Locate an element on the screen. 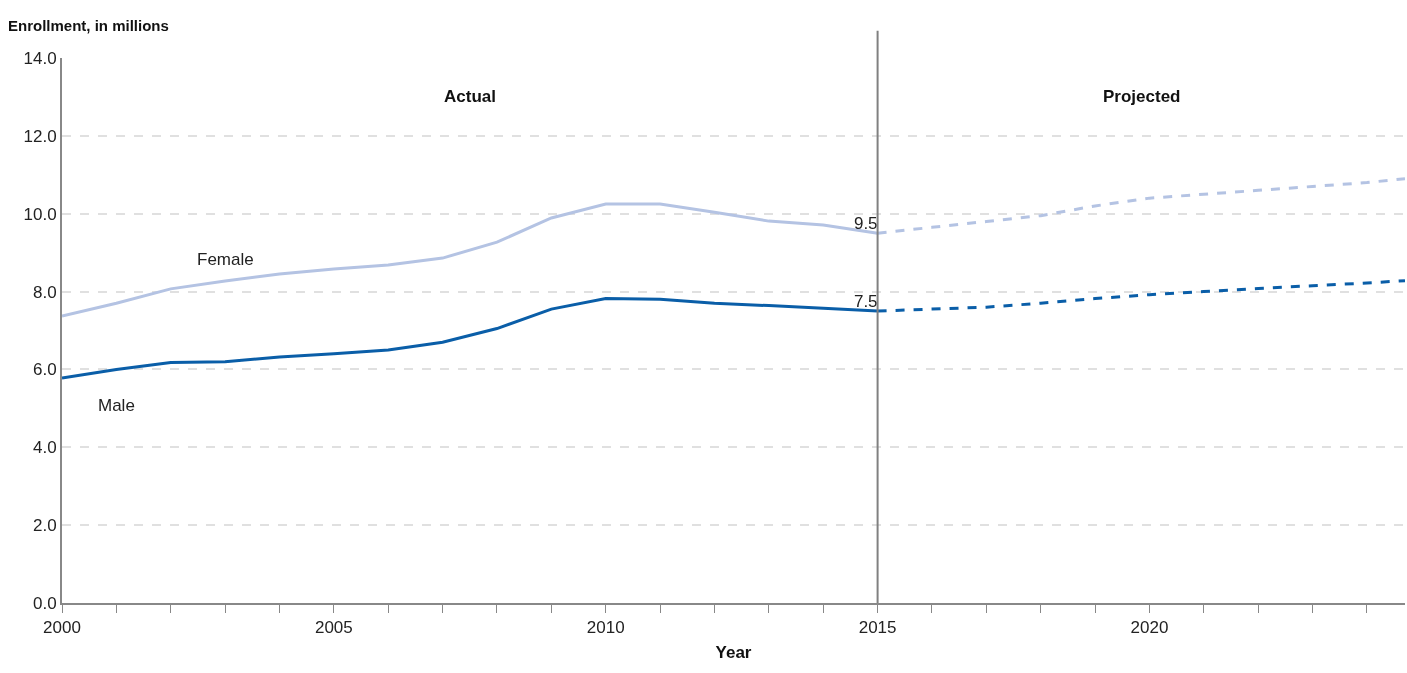 This screenshot has width=1407, height=673. series-label: Male is located at coordinates (116, 405).